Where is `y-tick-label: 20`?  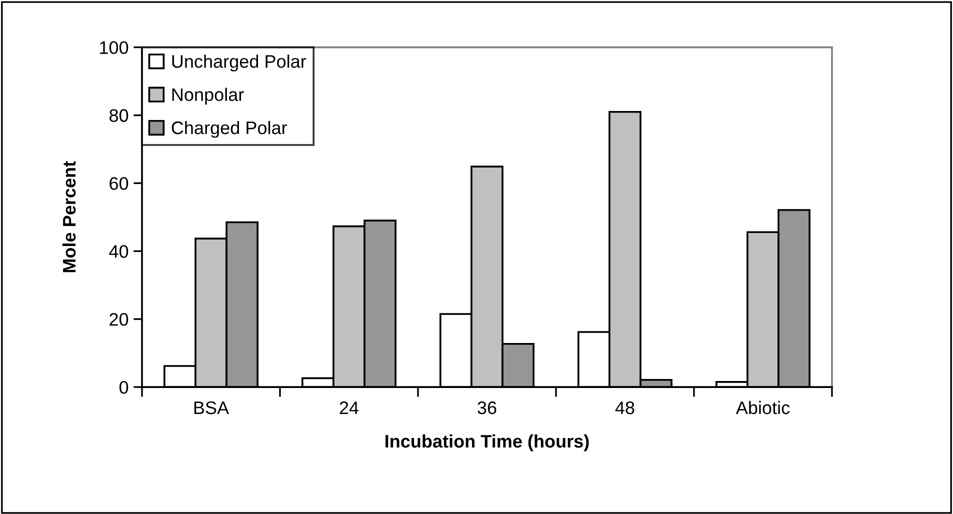
y-tick-label: 20 is located at coordinates (119, 319).